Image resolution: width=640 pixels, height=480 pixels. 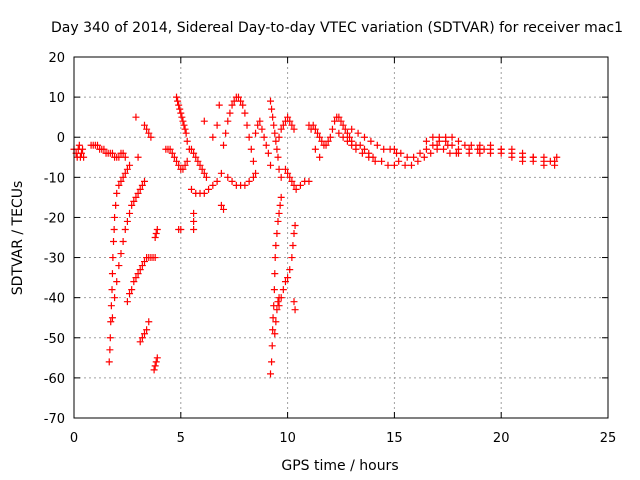 What do you see at coordinates (56, 98) in the screenshot?
I see `y-tick-label: 10` at bounding box center [56, 98].